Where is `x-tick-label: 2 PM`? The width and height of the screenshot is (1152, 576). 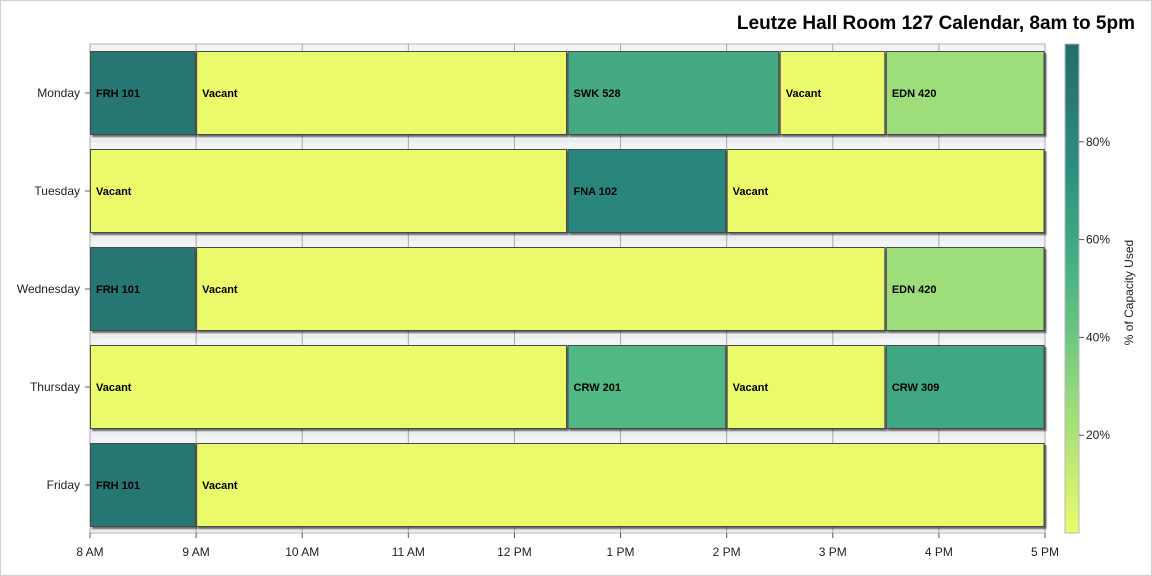 x-tick-label: 2 PM is located at coordinates (727, 552).